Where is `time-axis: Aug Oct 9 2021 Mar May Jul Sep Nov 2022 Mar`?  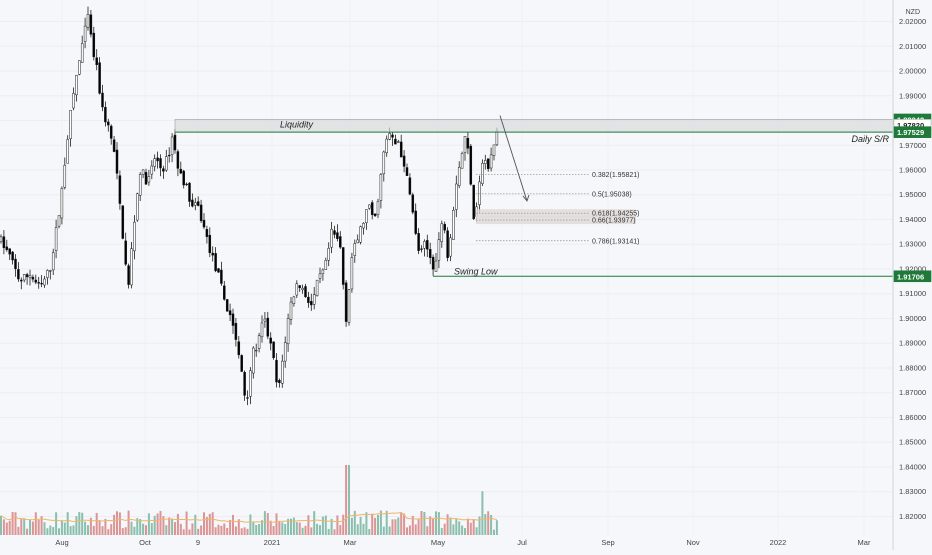 time-axis: Aug Oct 9 2021 Mar May Jul Sep Nov 2022 Mar is located at coordinates (463, 542).